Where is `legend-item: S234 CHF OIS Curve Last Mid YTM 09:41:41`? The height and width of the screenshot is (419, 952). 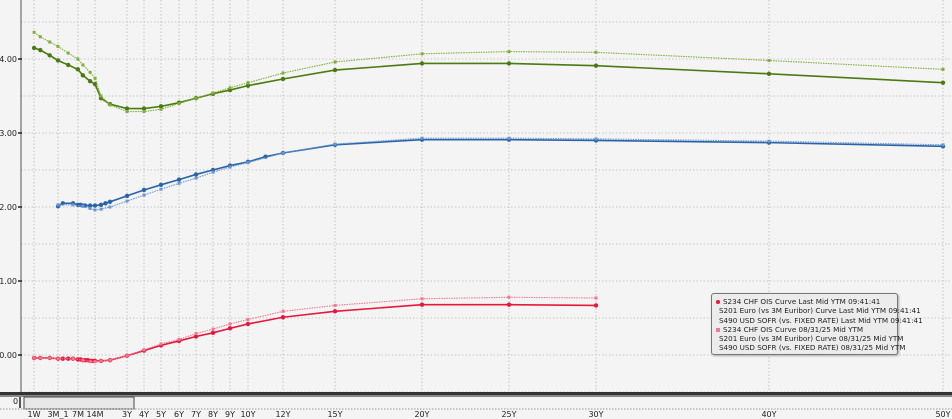 legend-item: S234 CHF OIS Curve Last Mid YTM 09:41:41 is located at coordinates (804, 301).